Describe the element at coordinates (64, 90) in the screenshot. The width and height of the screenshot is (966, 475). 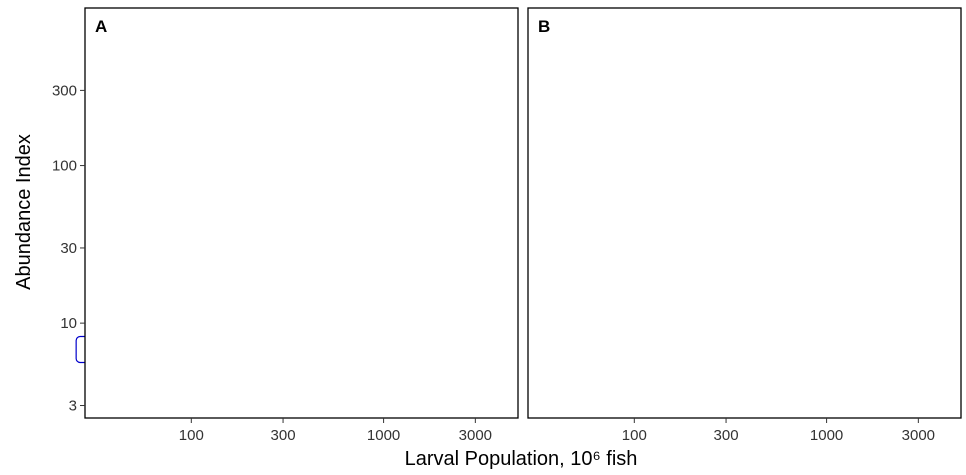
I see `y-tick-label: 300` at that location.